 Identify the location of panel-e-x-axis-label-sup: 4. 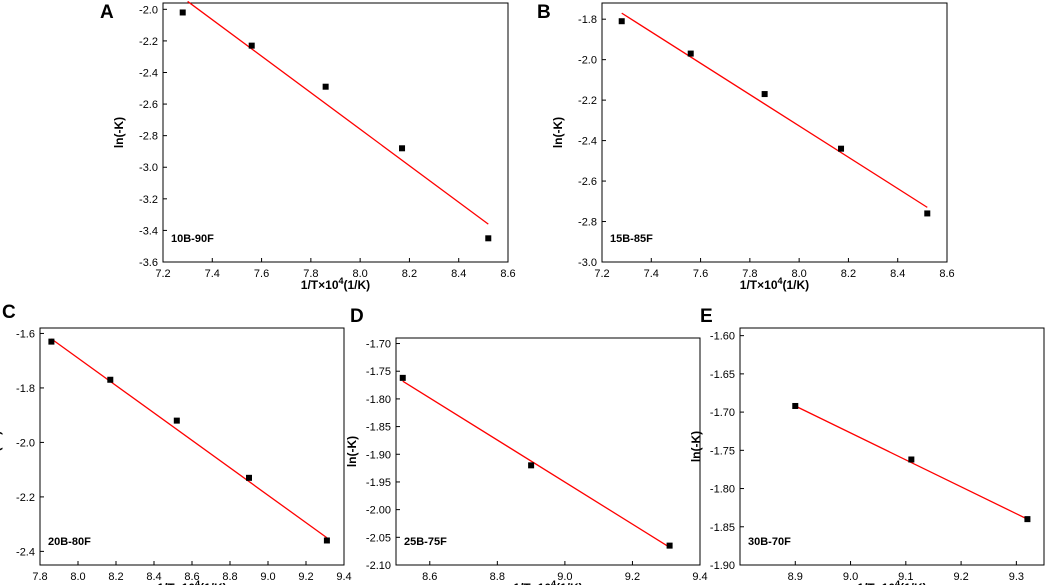
(897, 582).